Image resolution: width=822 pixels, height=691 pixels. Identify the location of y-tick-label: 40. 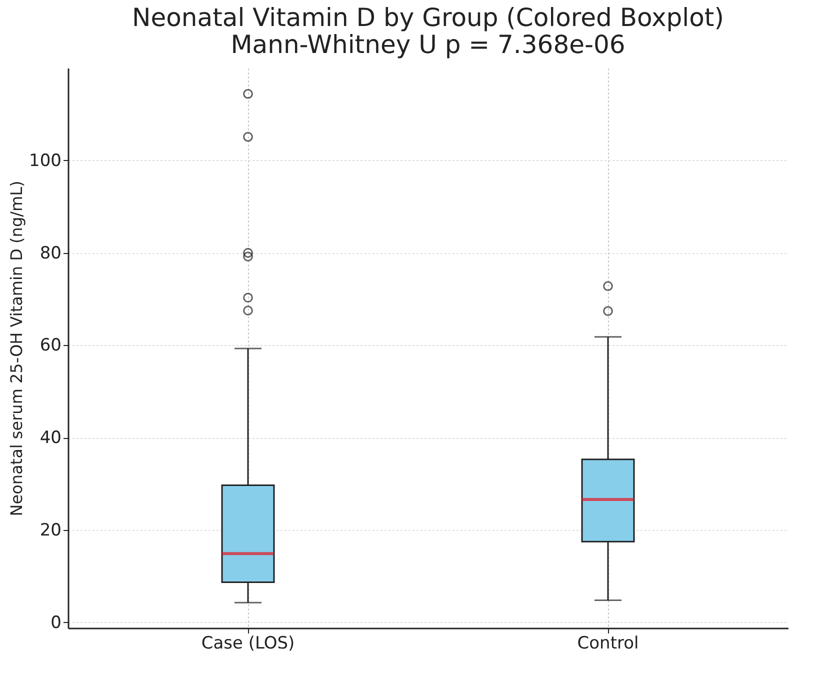
(51, 438).